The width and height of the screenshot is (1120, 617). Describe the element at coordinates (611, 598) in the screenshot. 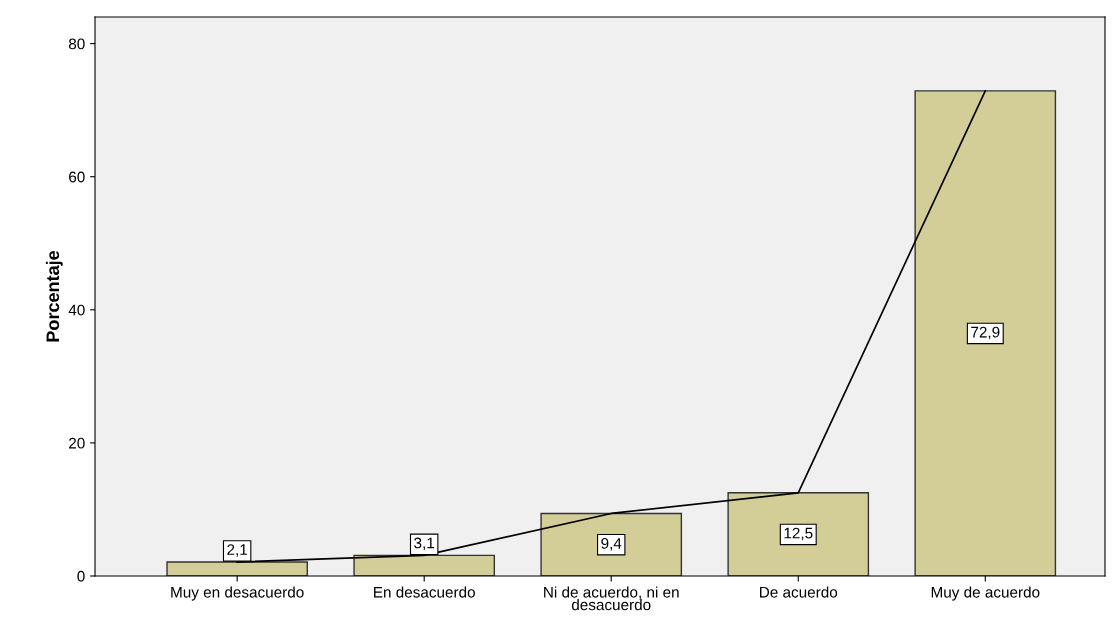

I see `x-tick-label: Ni de acuerdo, ni en desacuerdo` at that location.